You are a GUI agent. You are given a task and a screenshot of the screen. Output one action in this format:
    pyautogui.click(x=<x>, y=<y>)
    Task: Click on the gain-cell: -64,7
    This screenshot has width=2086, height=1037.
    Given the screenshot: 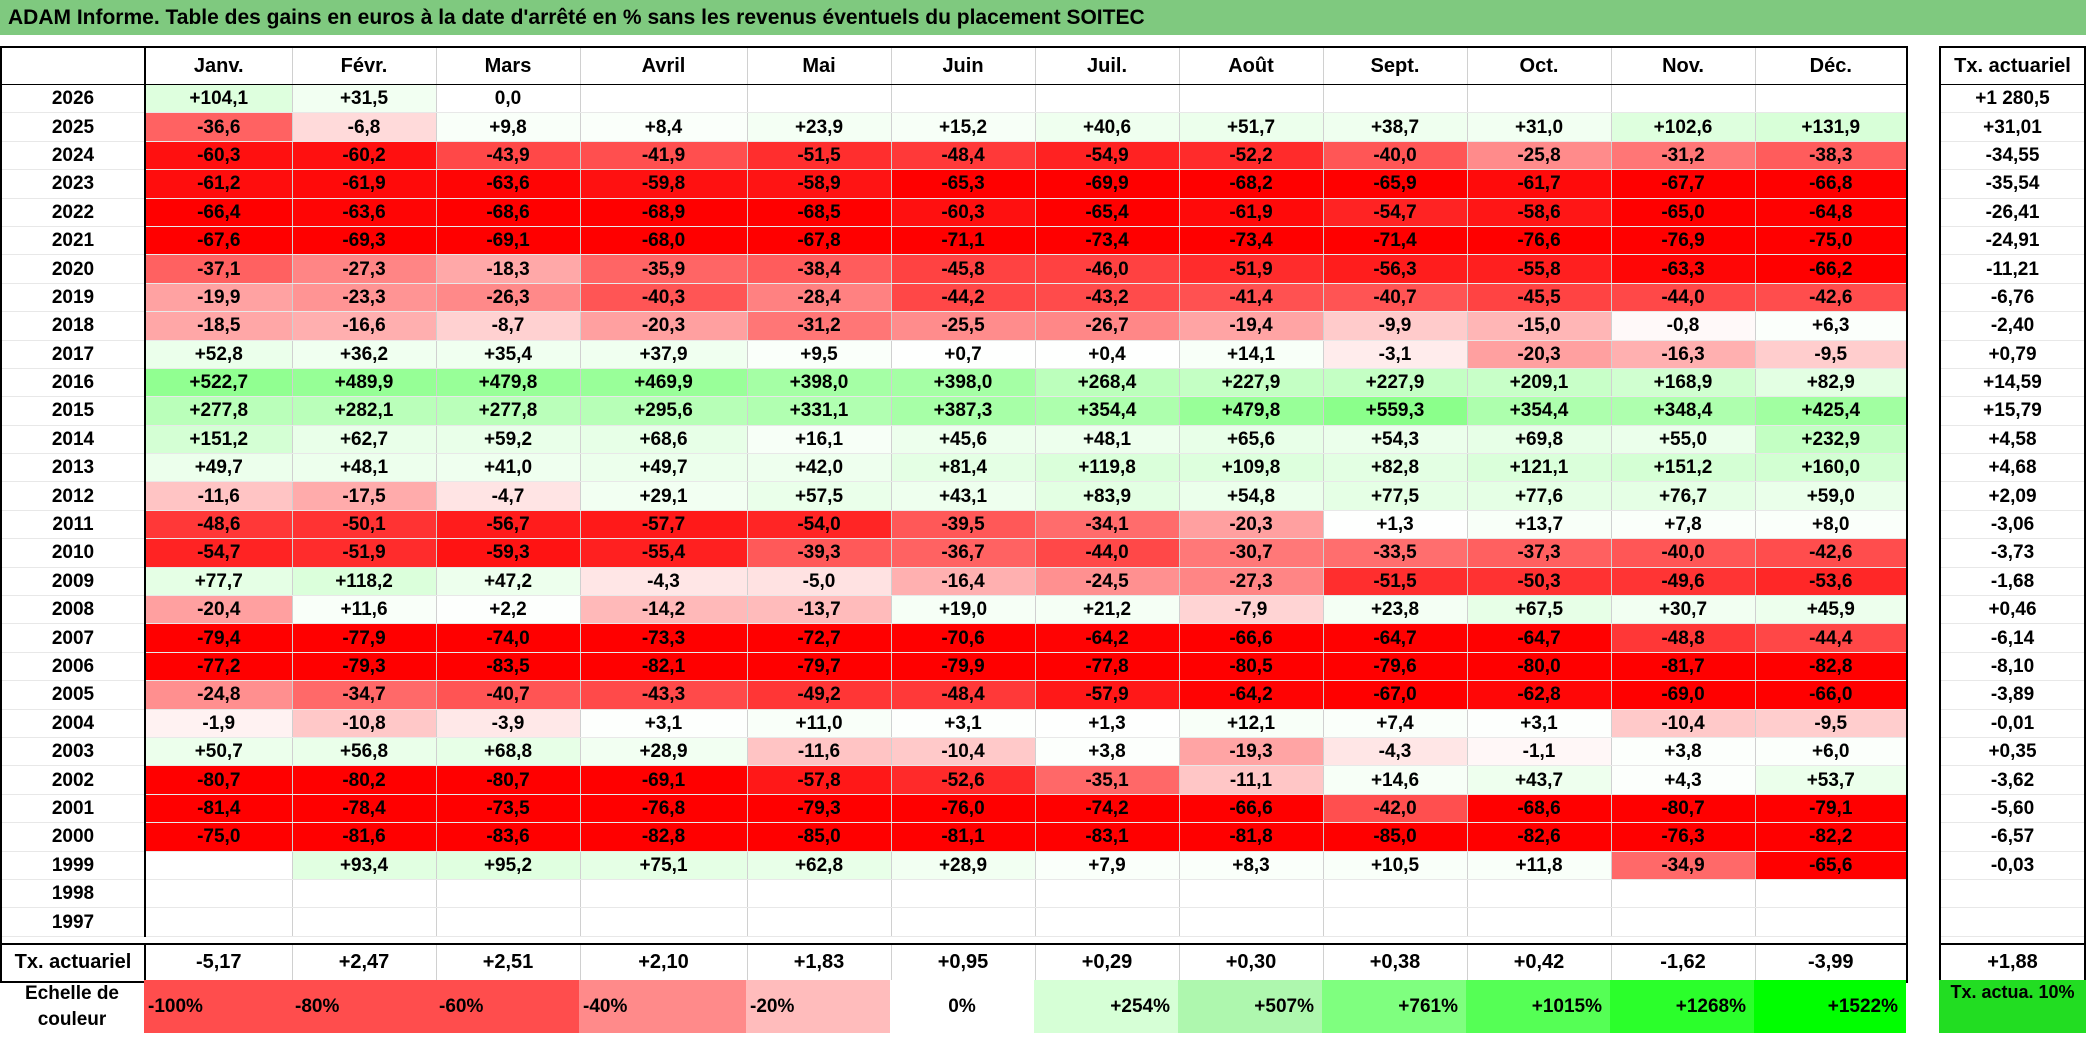 What is the action you would take?
    pyautogui.click(x=1395, y=638)
    